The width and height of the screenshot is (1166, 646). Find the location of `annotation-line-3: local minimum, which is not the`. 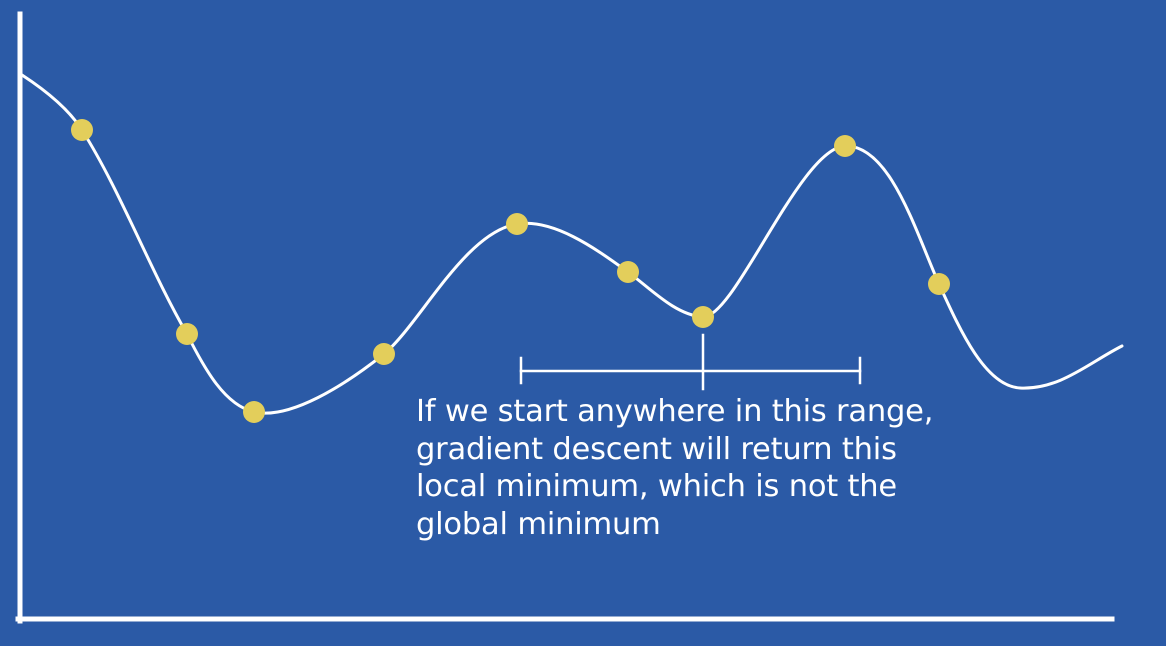

annotation-line-3: local minimum, which is not the is located at coordinates (656, 486).